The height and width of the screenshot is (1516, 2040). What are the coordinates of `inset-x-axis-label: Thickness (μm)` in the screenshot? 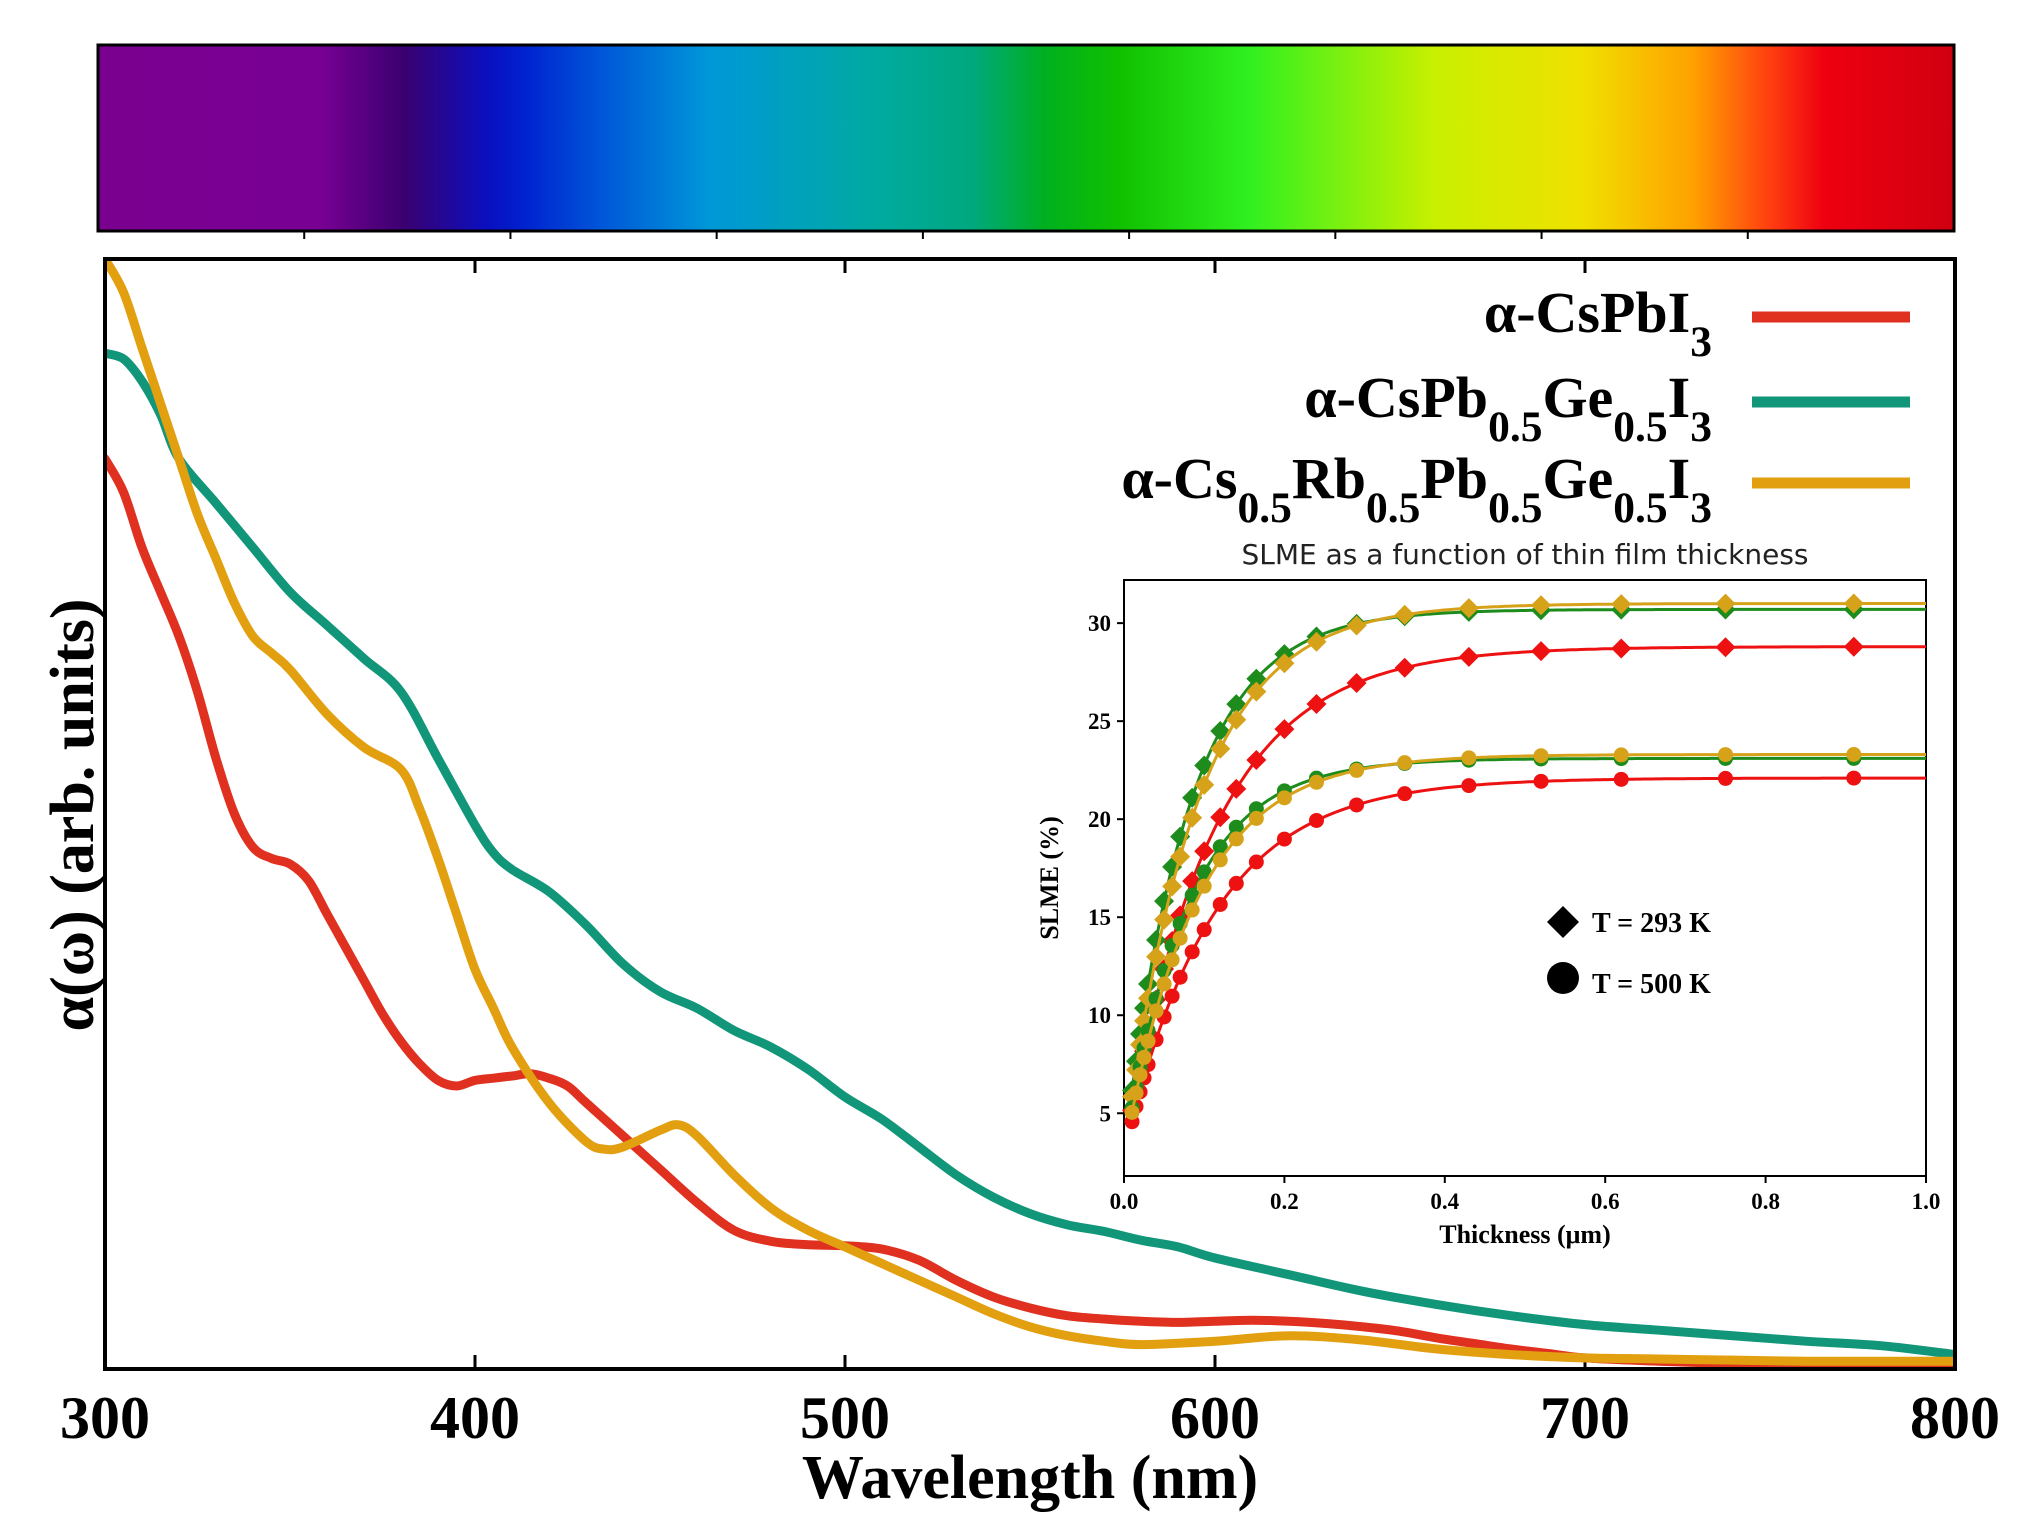 It's located at (1524, 1234).